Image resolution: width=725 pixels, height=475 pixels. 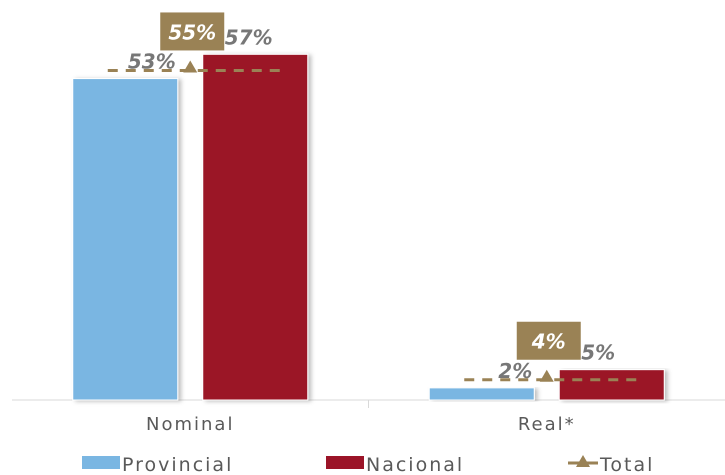 I want to click on legend-item-provincial: Provincial, so click(x=157, y=464).